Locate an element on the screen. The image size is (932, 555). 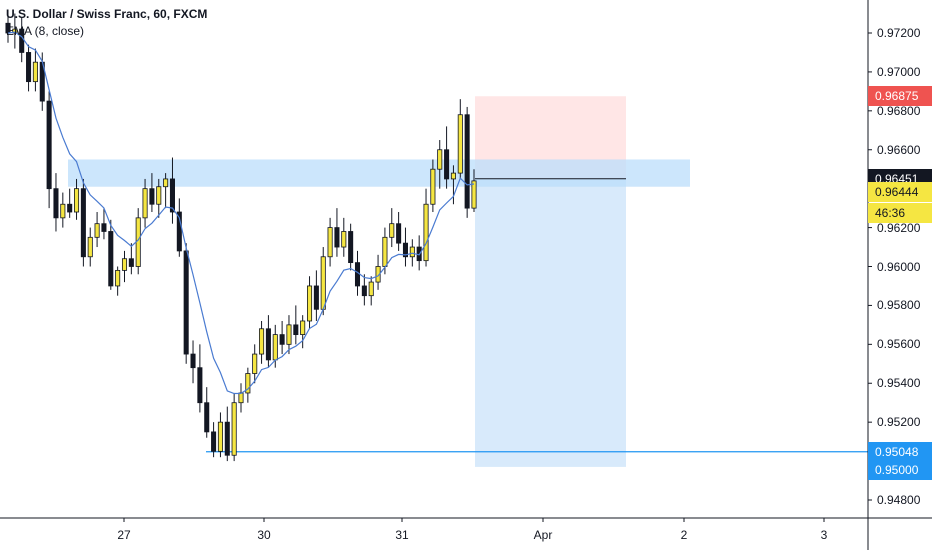
price-tick: 0.96800 is located at coordinates (899, 110).